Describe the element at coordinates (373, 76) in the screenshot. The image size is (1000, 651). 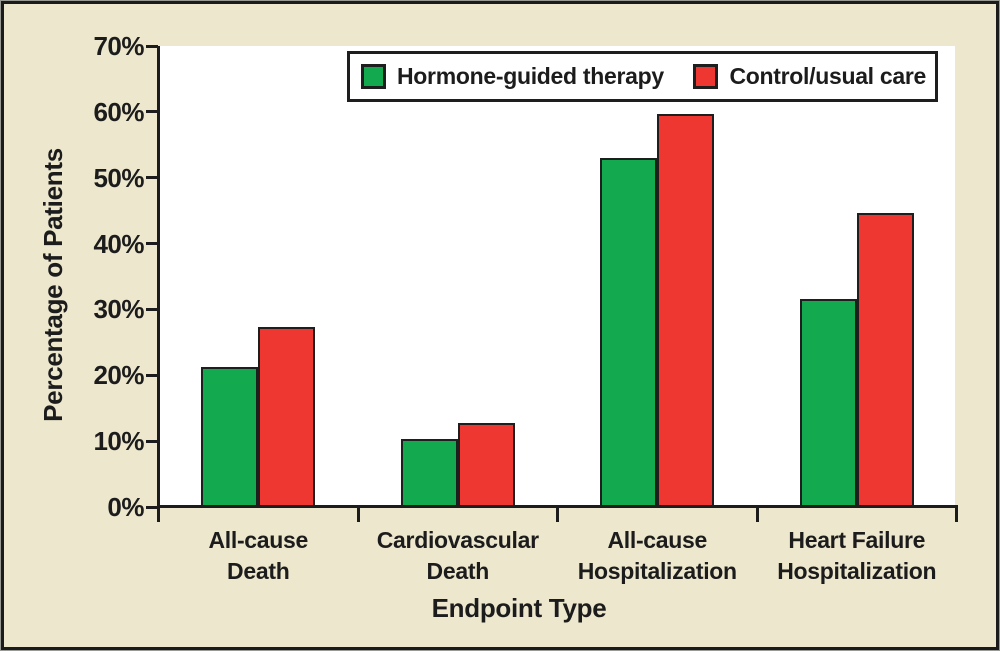
I see `legend-swatch-green` at that location.